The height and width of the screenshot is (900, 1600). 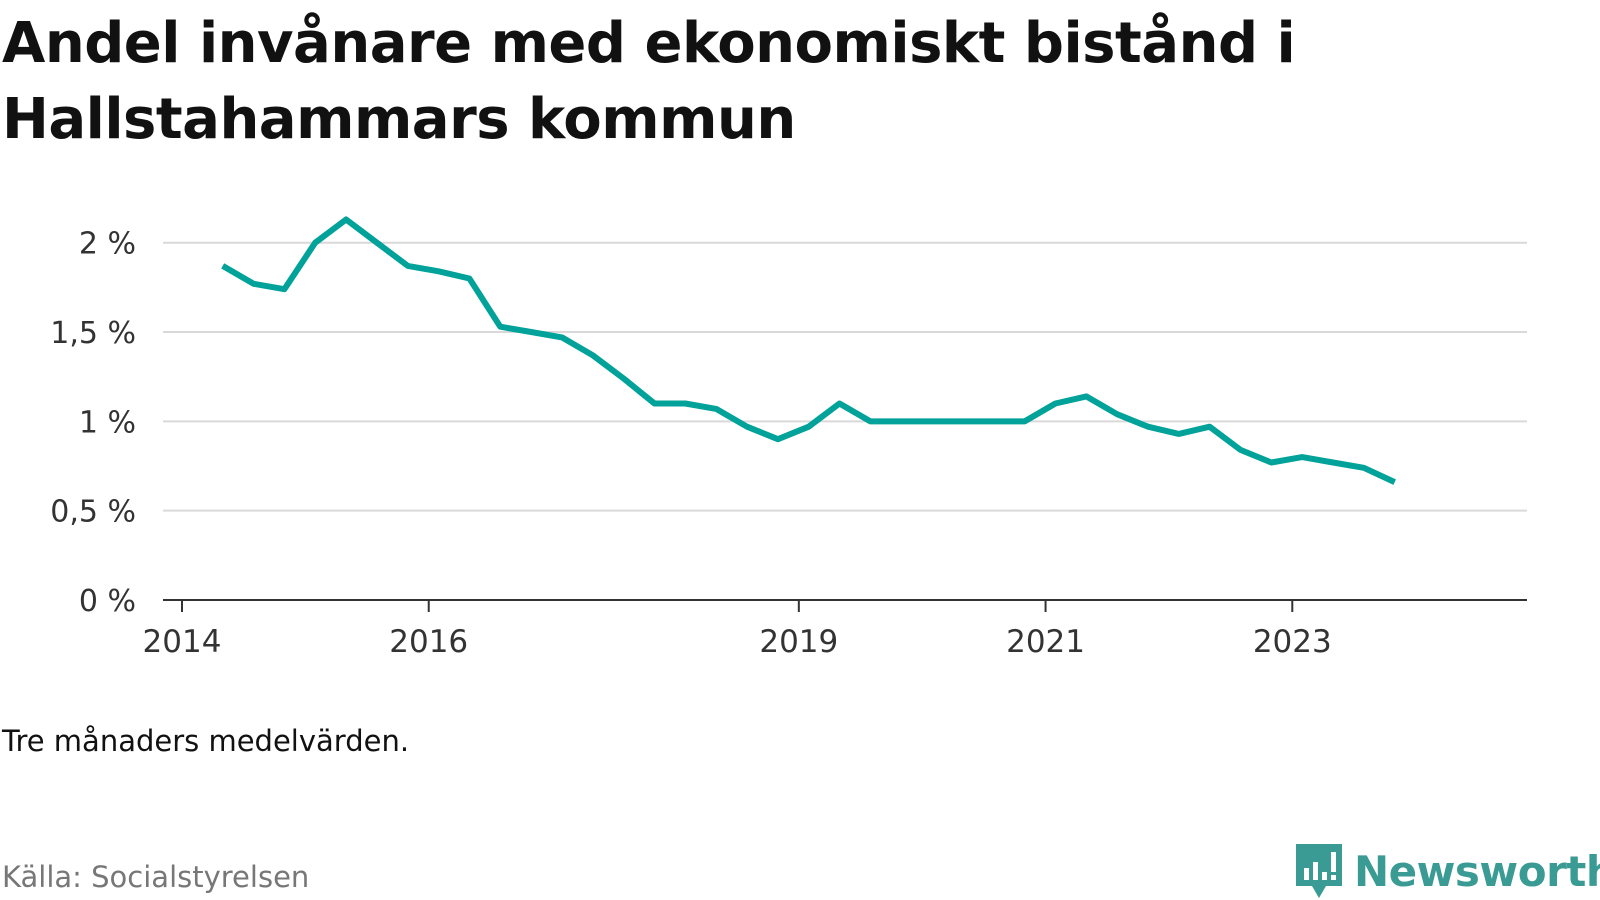 What do you see at coordinates (93, 333) in the screenshot?
I see `y-tick-label: 1,5 %` at bounding box center [93, 333].